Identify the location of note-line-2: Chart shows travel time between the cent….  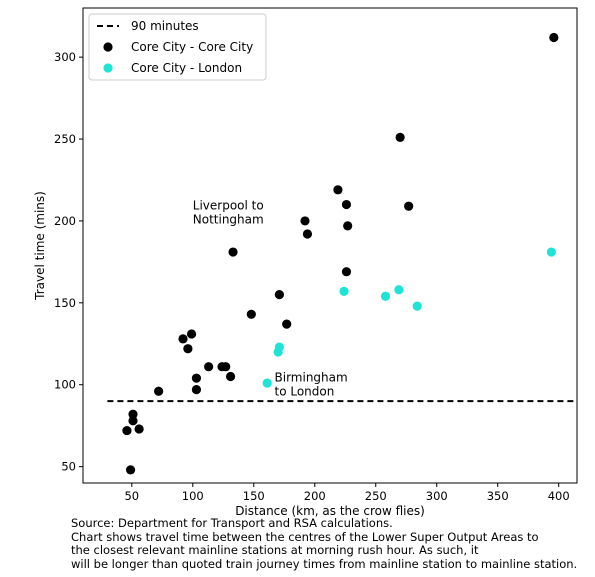
(305, 536).